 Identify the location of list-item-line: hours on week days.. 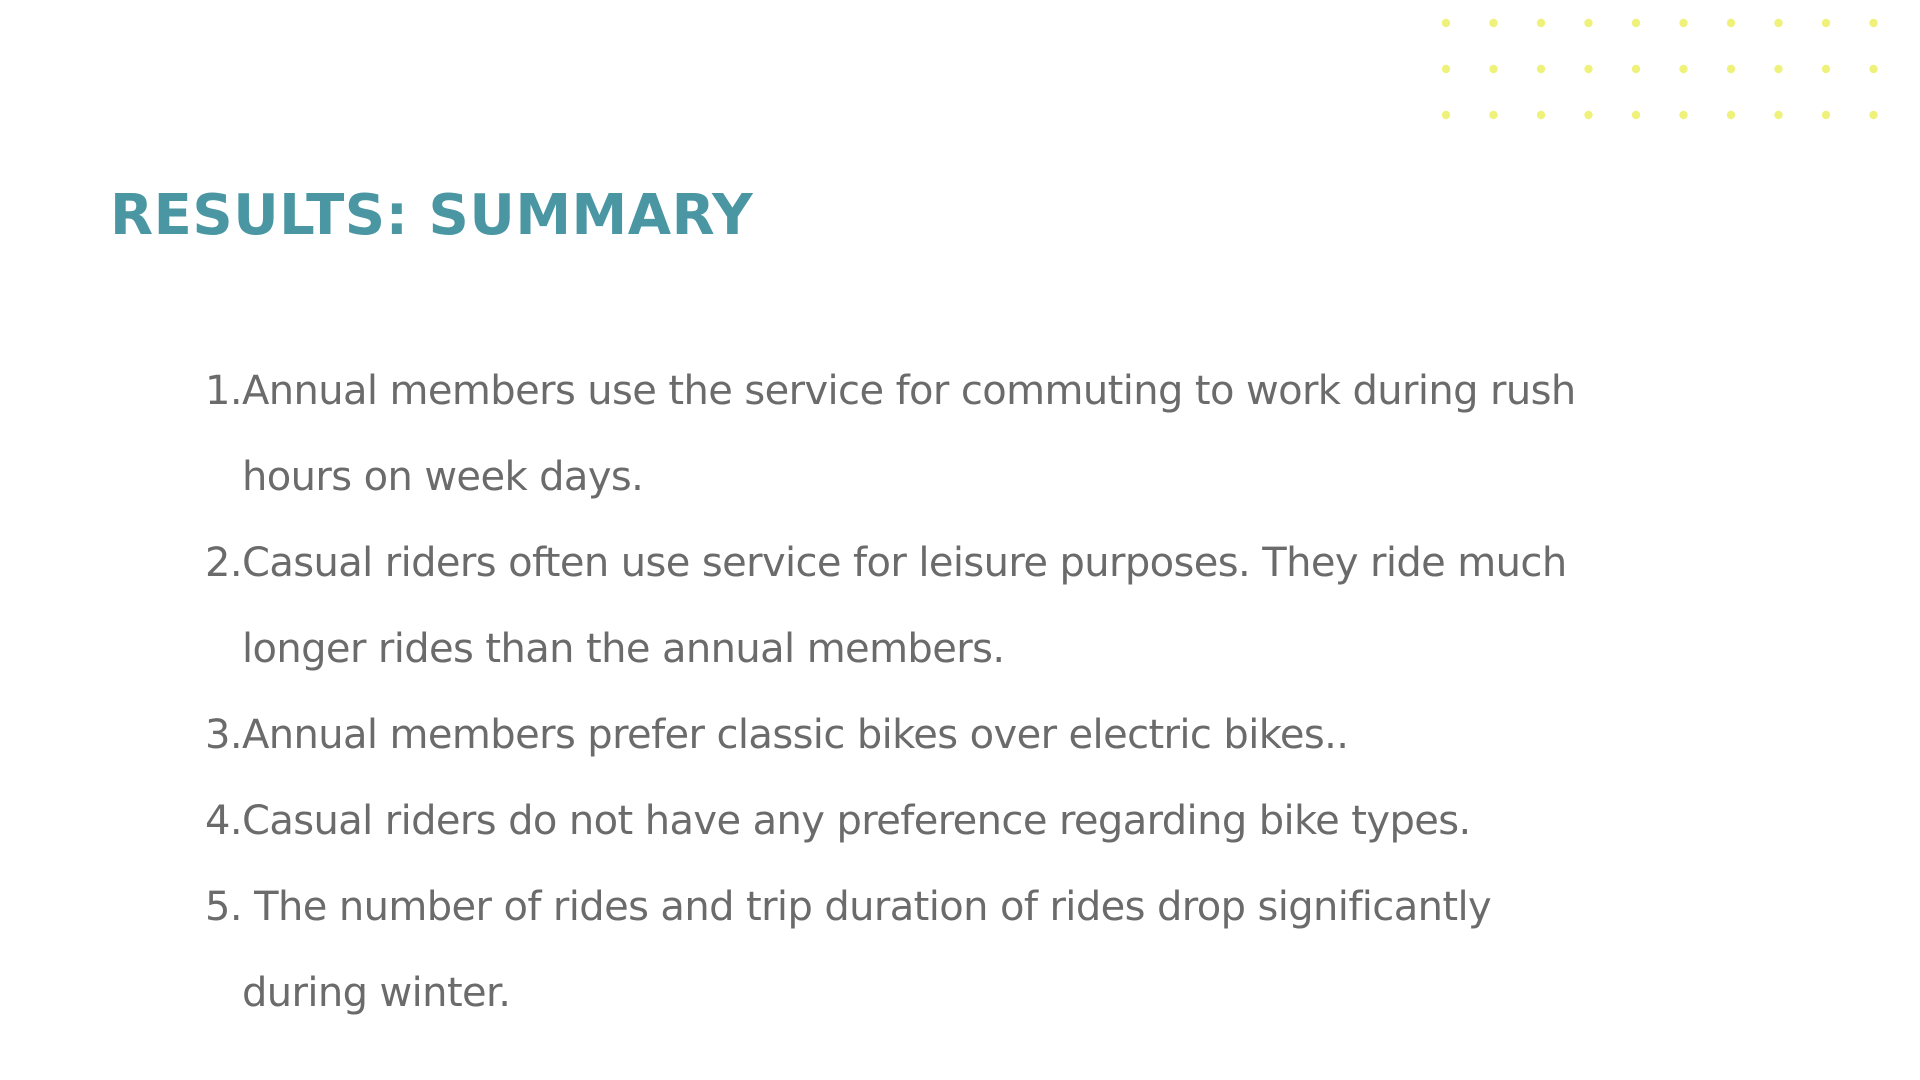
(443, 477).